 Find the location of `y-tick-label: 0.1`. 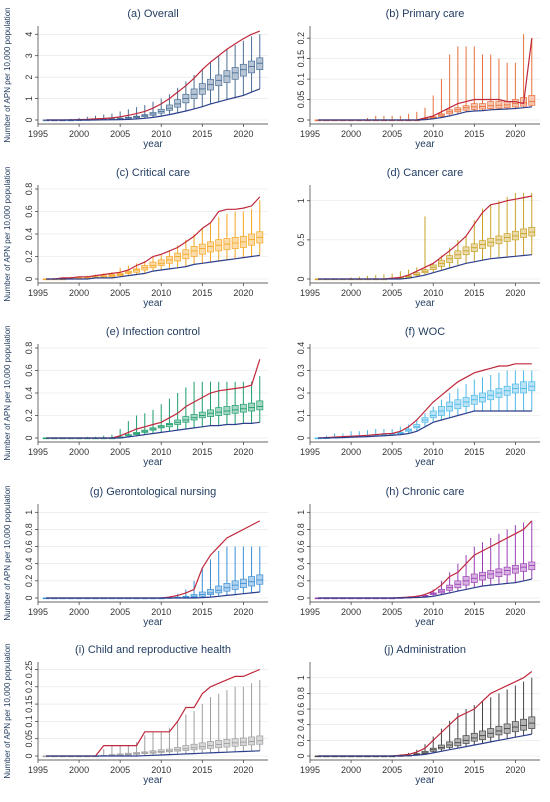

y-tick-label: 0.1 is located at coordinates (29, 721).